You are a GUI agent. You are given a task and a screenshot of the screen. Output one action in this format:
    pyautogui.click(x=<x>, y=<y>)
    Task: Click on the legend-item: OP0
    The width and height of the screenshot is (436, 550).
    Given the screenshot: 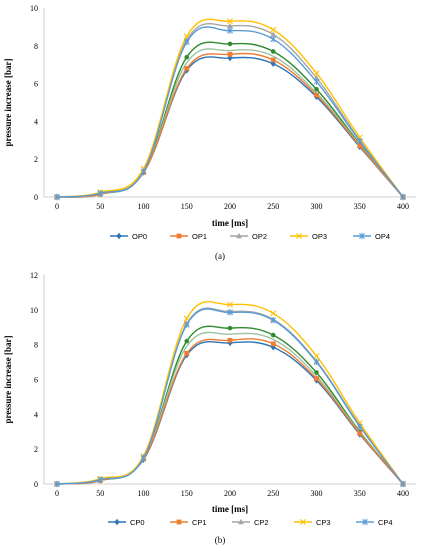 What is the action you would take?
    pyautogui.click(x=128, y=236)
    